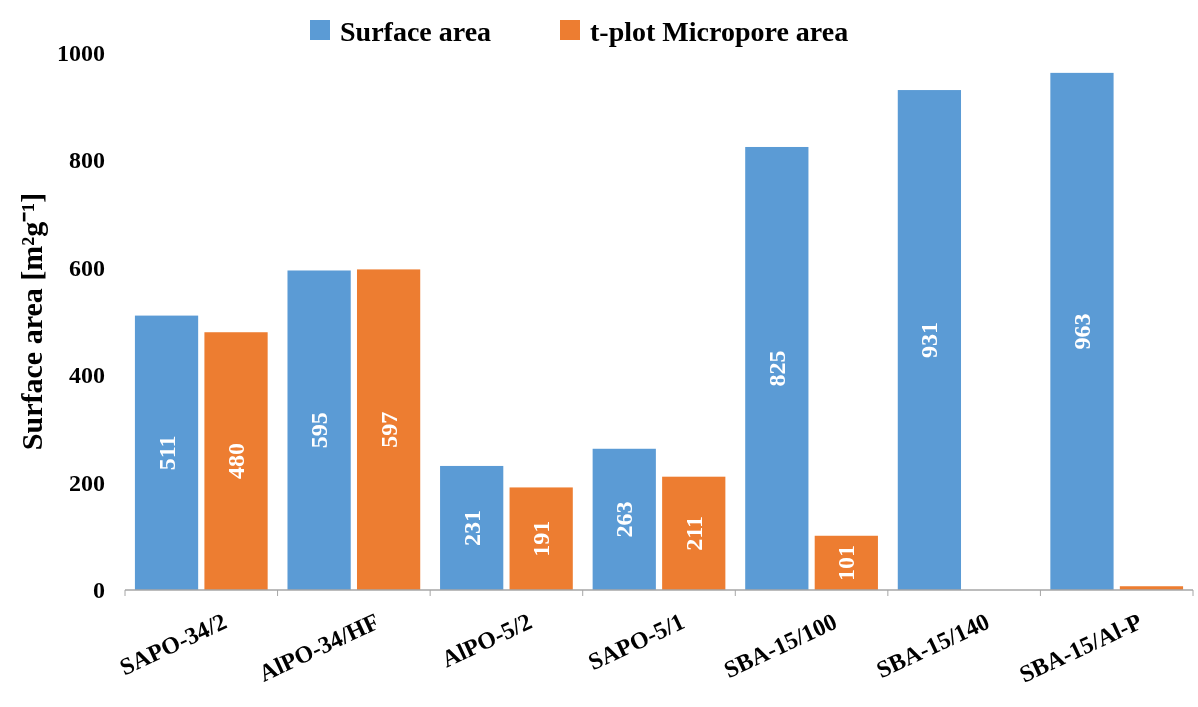 The width and height of the screenshot is (1198, 707). I want to click on legend-label: t-plot Micropore area, so click(719, 31).